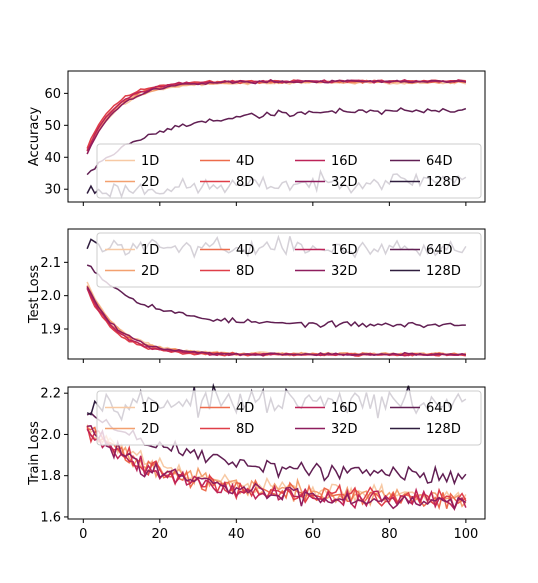  Describe the element at coordinates (34, 453) in the screenshot. I see `y-axis-label: Train Loss` at that location.